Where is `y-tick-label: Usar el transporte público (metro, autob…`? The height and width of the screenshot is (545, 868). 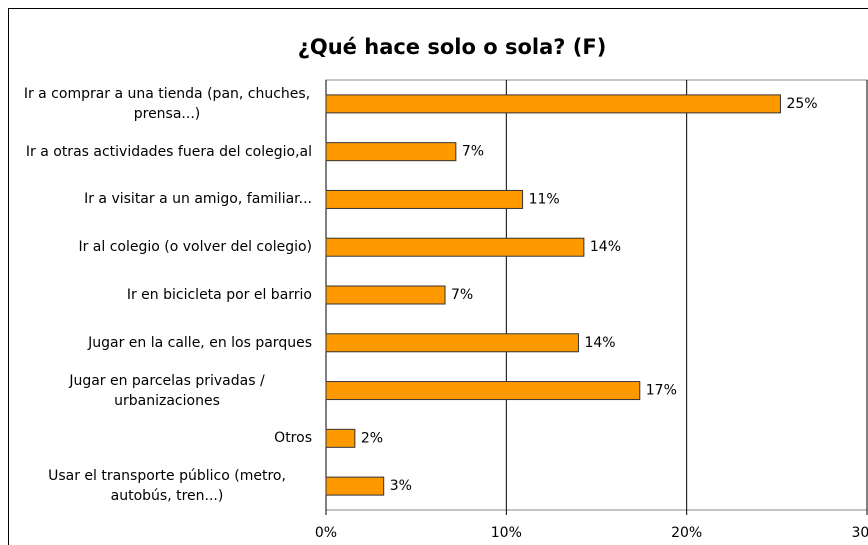 y-tick-label: Usar el transporte público (metro, autob… is located at coordinates (167, 486).